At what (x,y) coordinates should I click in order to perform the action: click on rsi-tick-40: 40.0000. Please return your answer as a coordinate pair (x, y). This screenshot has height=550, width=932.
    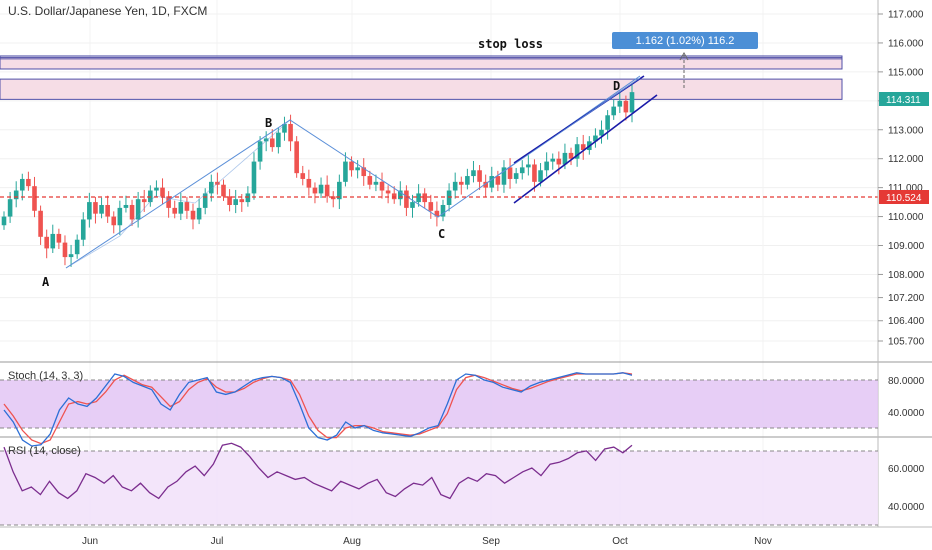
    Looking at the image, I should click on (906, 507).